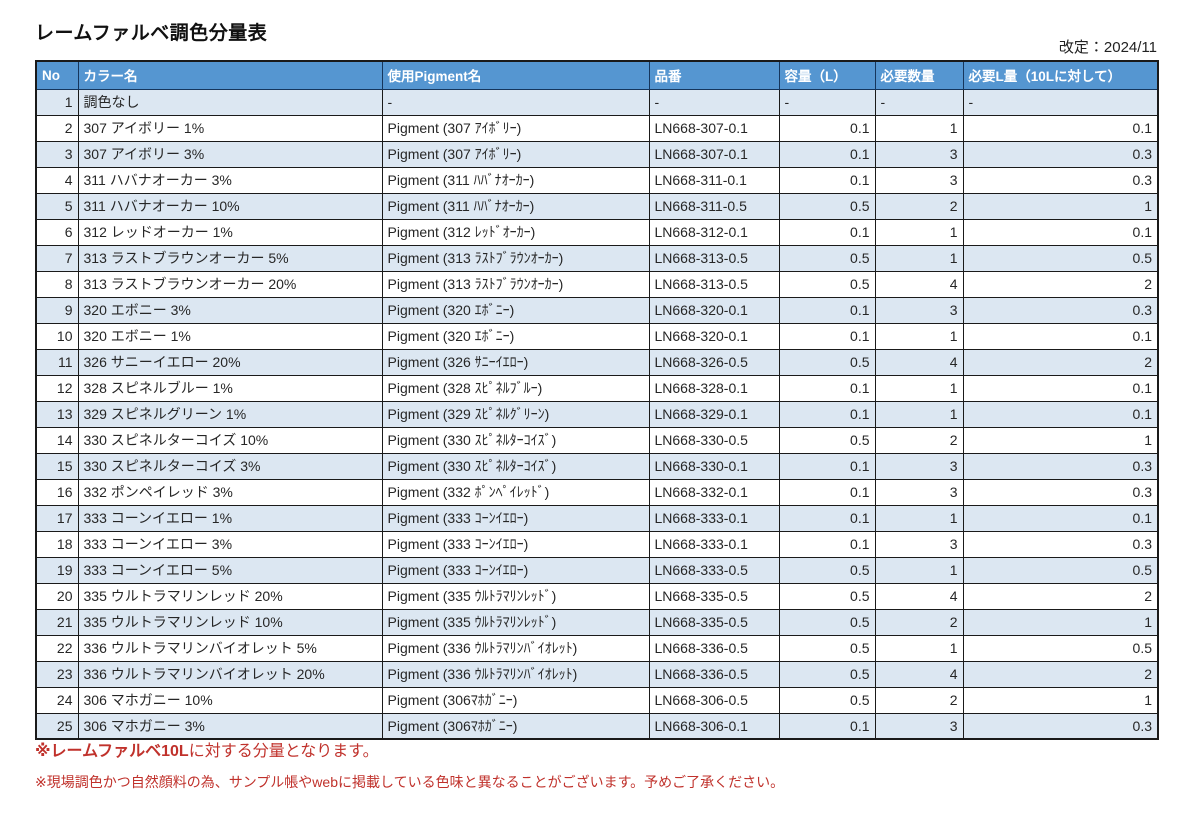 The image size is (1200, 829). Describe the element at coordinates (230, 206) in the screenshot. I see `cell-color-name: 311 ハバナオーカー 10%` at that location.